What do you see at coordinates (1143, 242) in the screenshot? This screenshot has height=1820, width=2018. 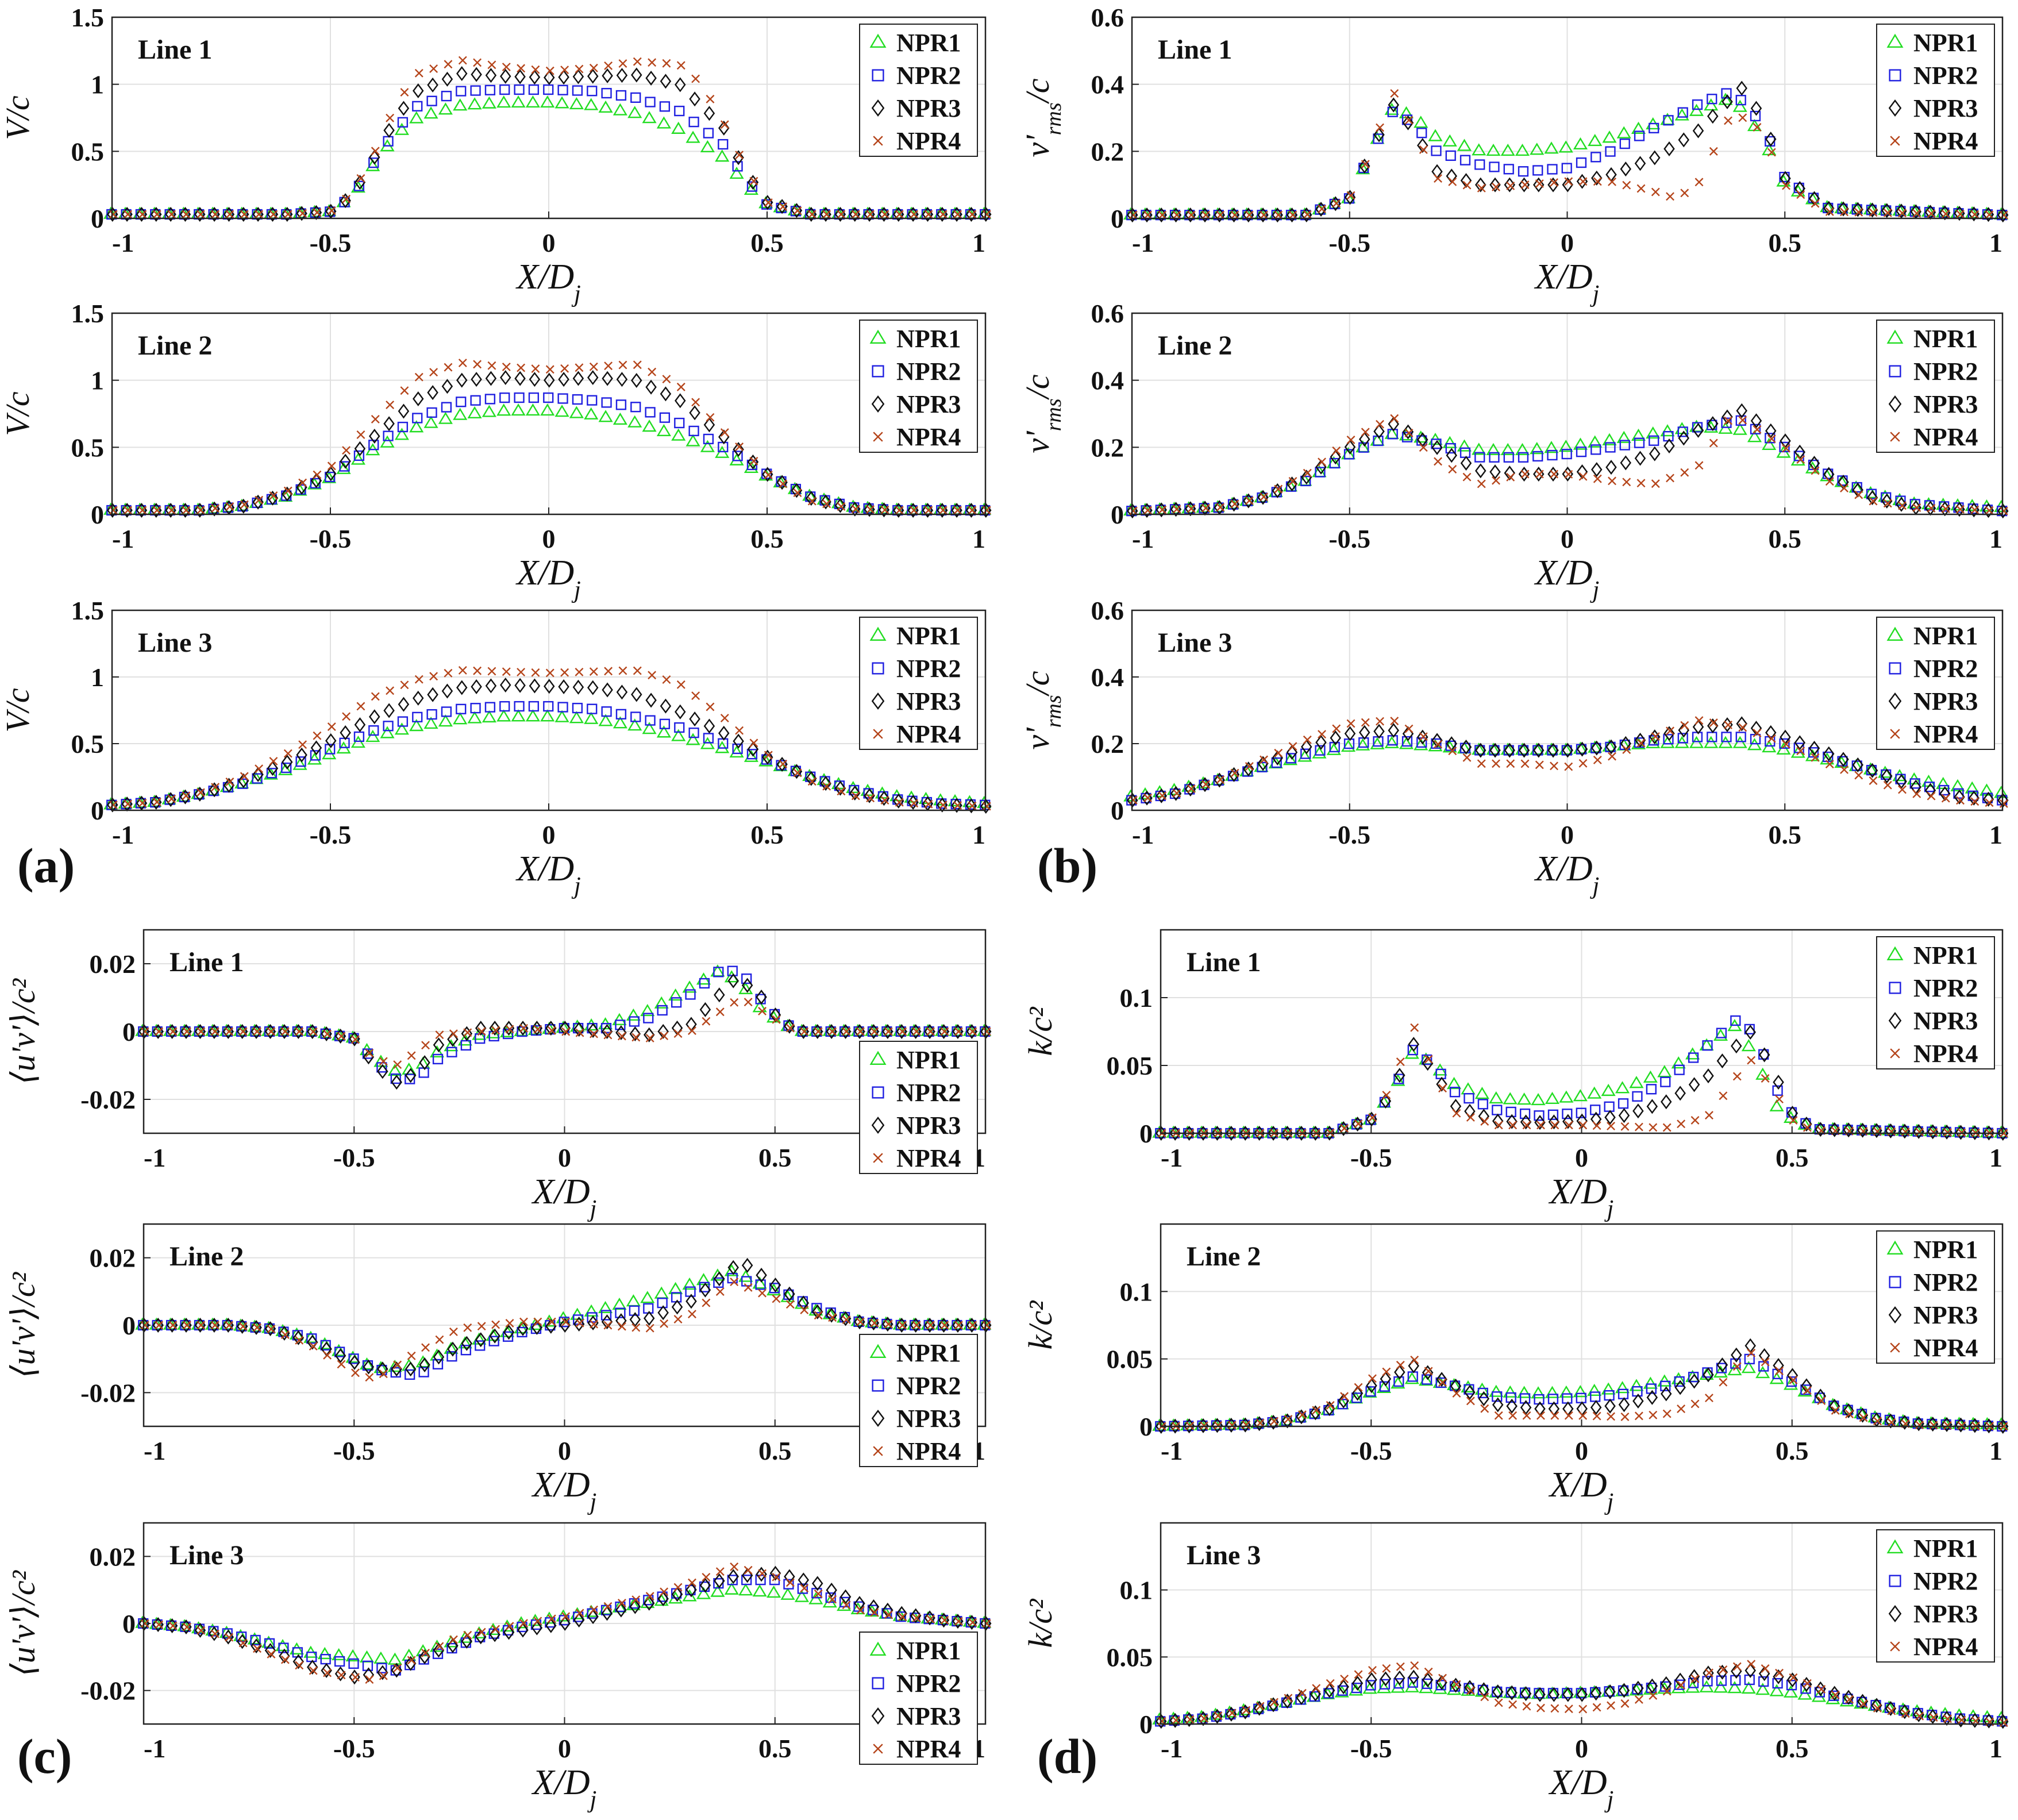 I see `x-tick-label: -1` at bounding box center [1143, 242].